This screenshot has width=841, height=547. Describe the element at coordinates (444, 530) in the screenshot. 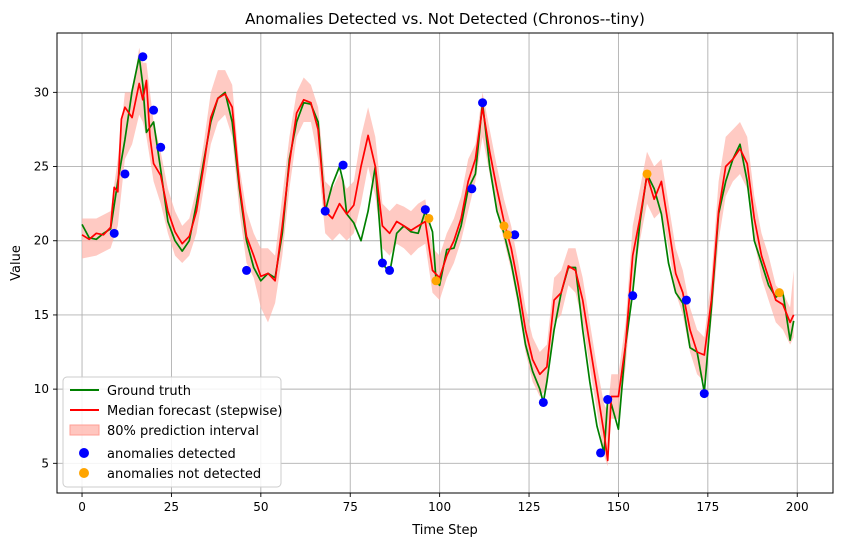

I see `x-axis-label: Time Step` at that location.